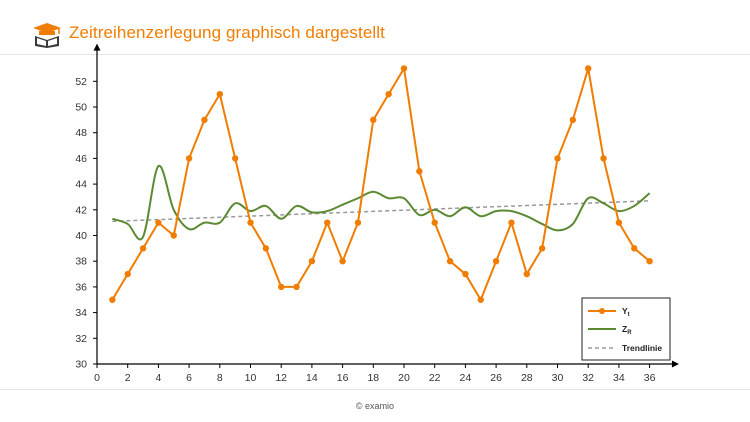 This screenshot has height=422, width=750. Describe the element at coordinates (435, 378) in the screenshot. I see `x-tick-label: 22` at that location.